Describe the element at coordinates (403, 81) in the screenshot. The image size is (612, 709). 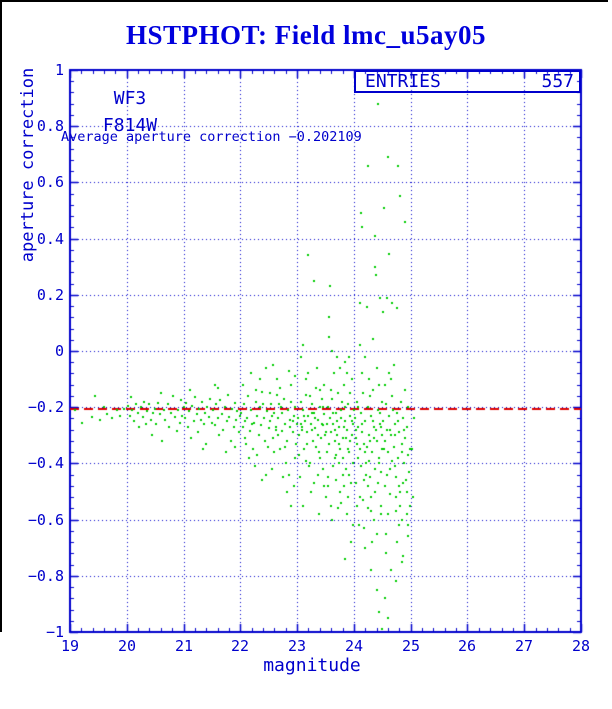
I see `entries-label: ENTRIES` at that location.